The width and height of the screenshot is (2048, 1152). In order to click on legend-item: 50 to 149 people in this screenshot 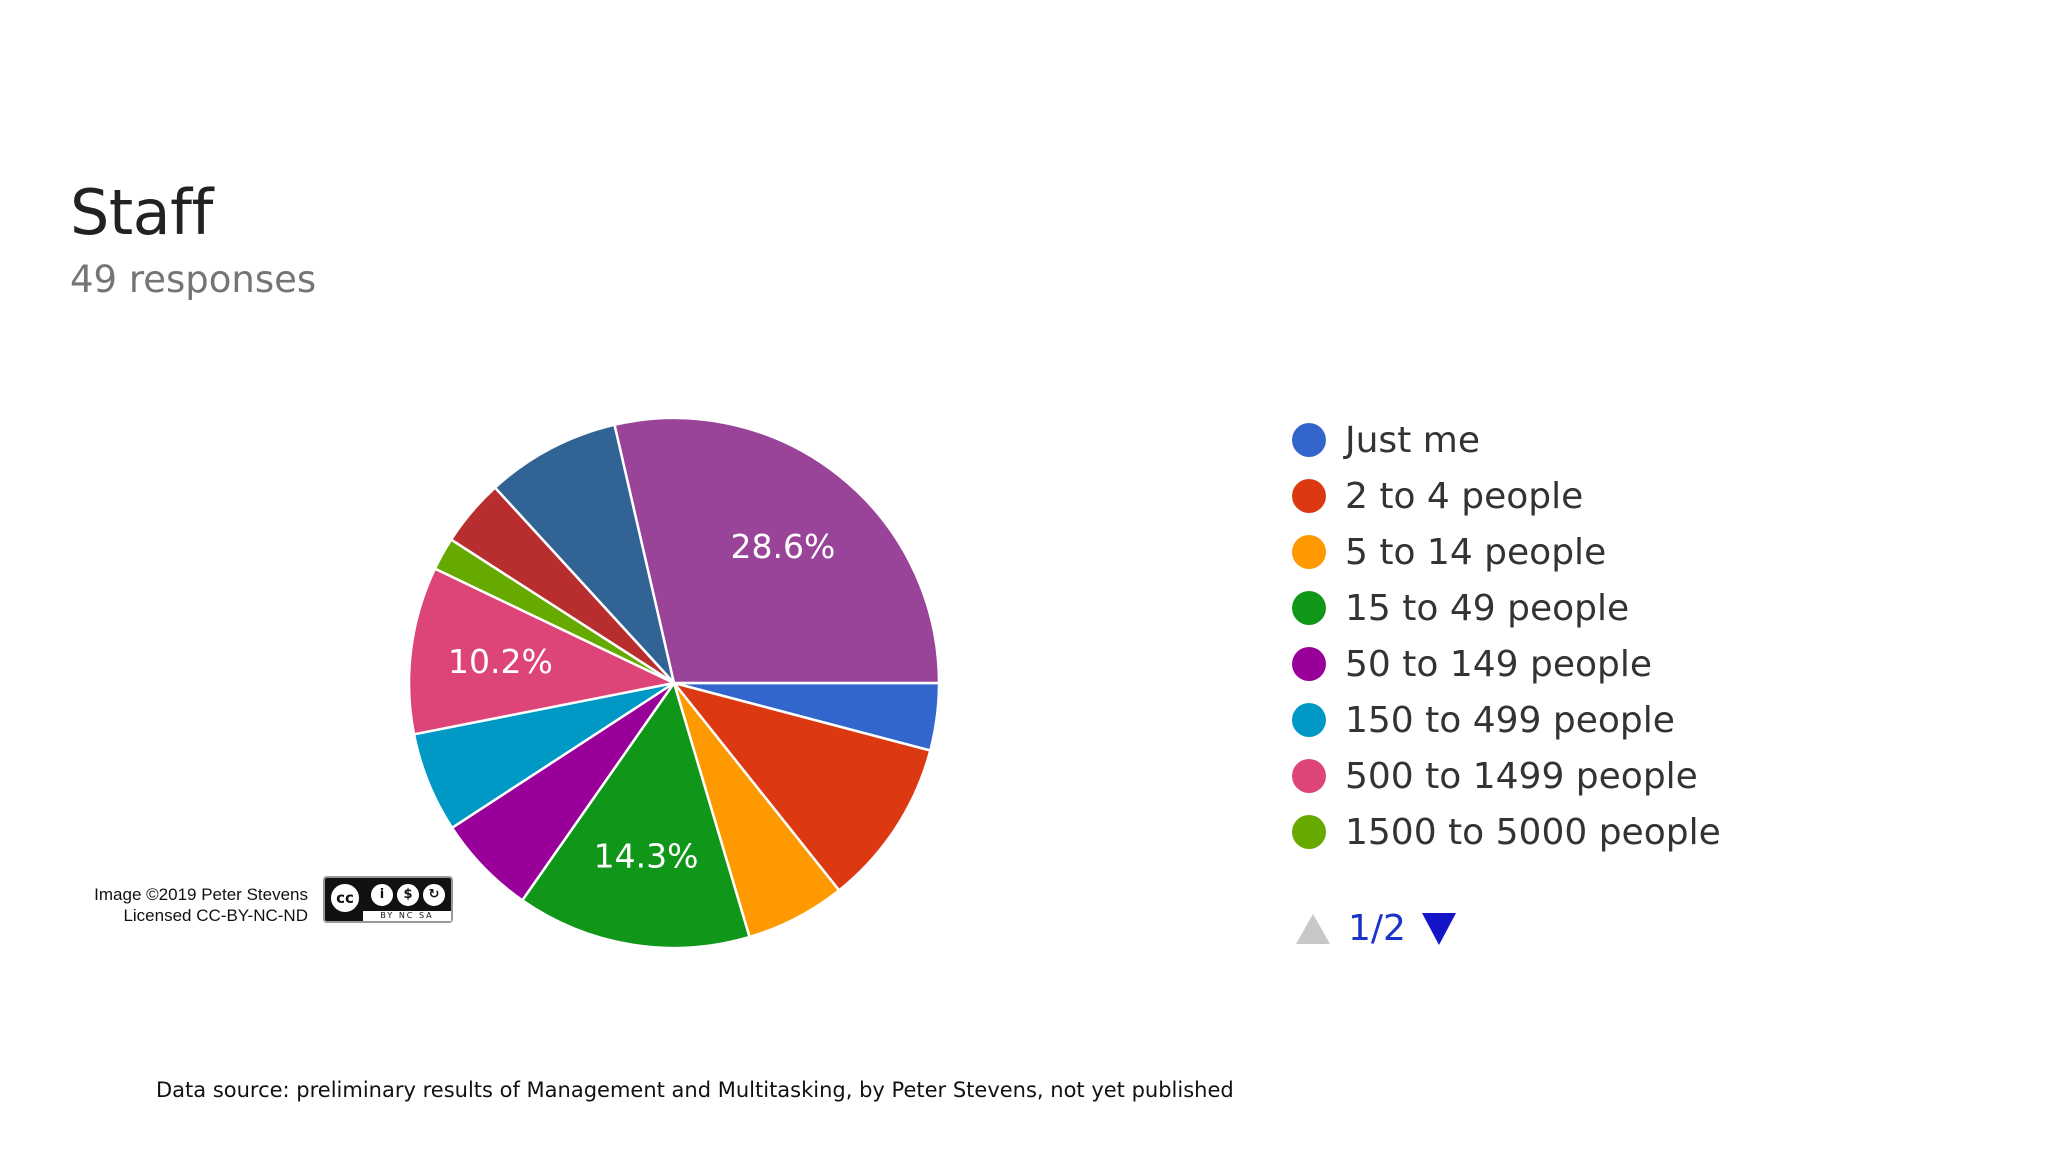, I will do `click(1506, 664)`.